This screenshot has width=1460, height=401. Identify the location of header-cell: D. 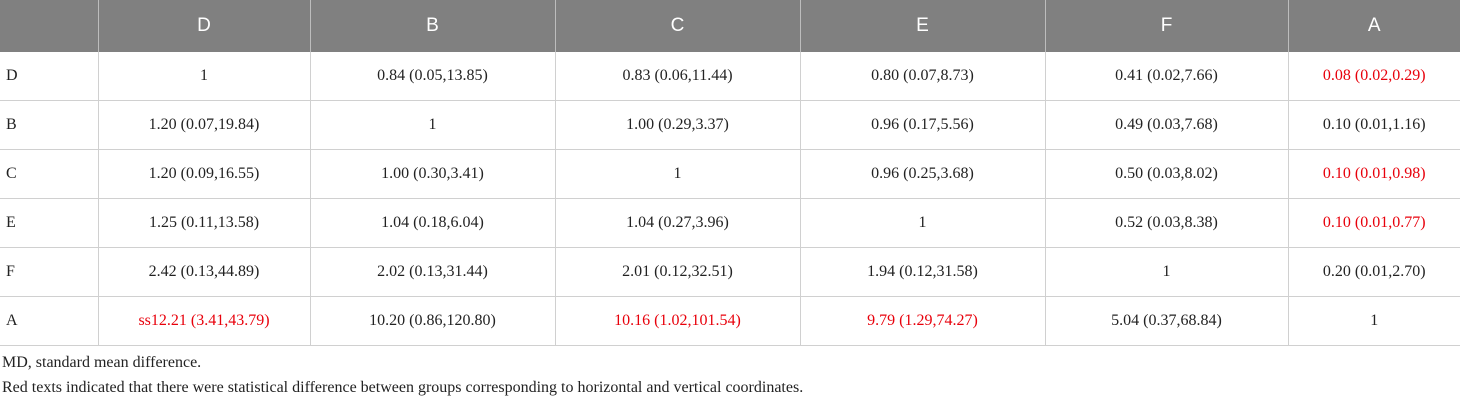
(204, 26).